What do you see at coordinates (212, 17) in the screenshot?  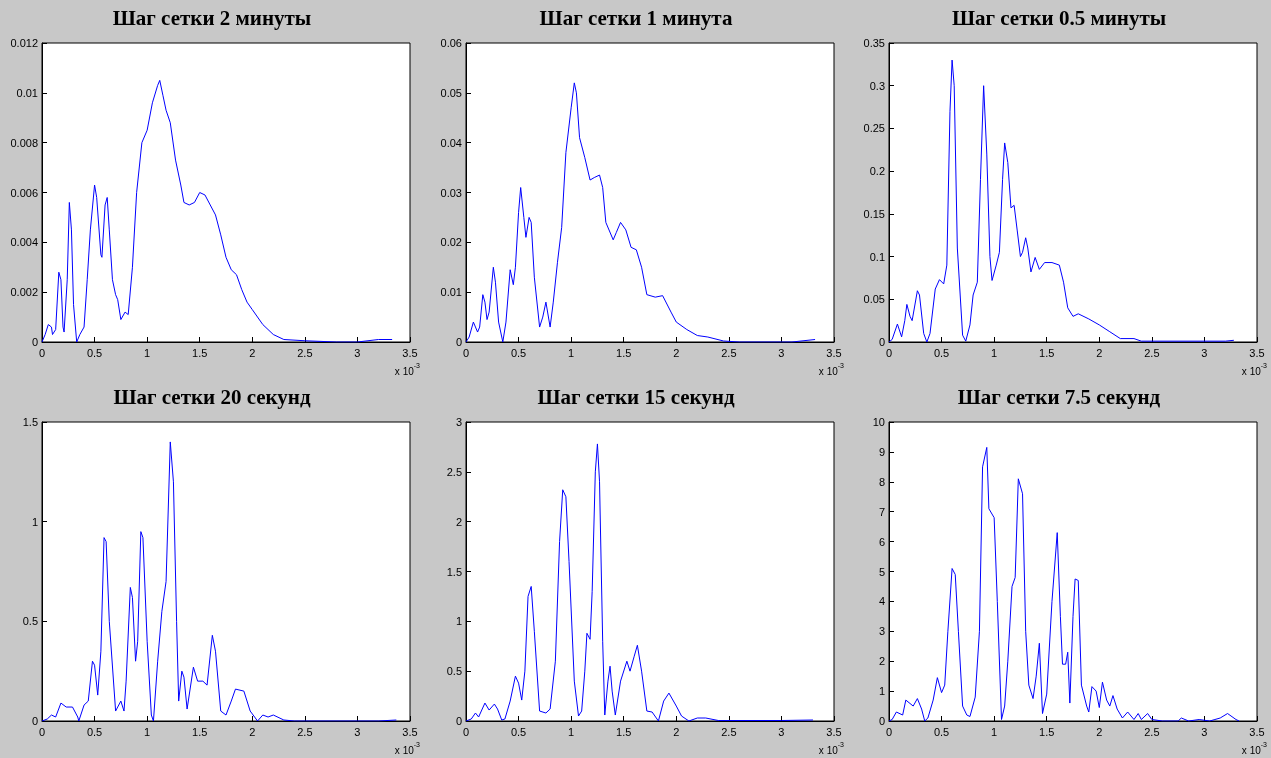 I see `chart-title: Шаг сетки 2 минуты` at bounding box center [212, 17].